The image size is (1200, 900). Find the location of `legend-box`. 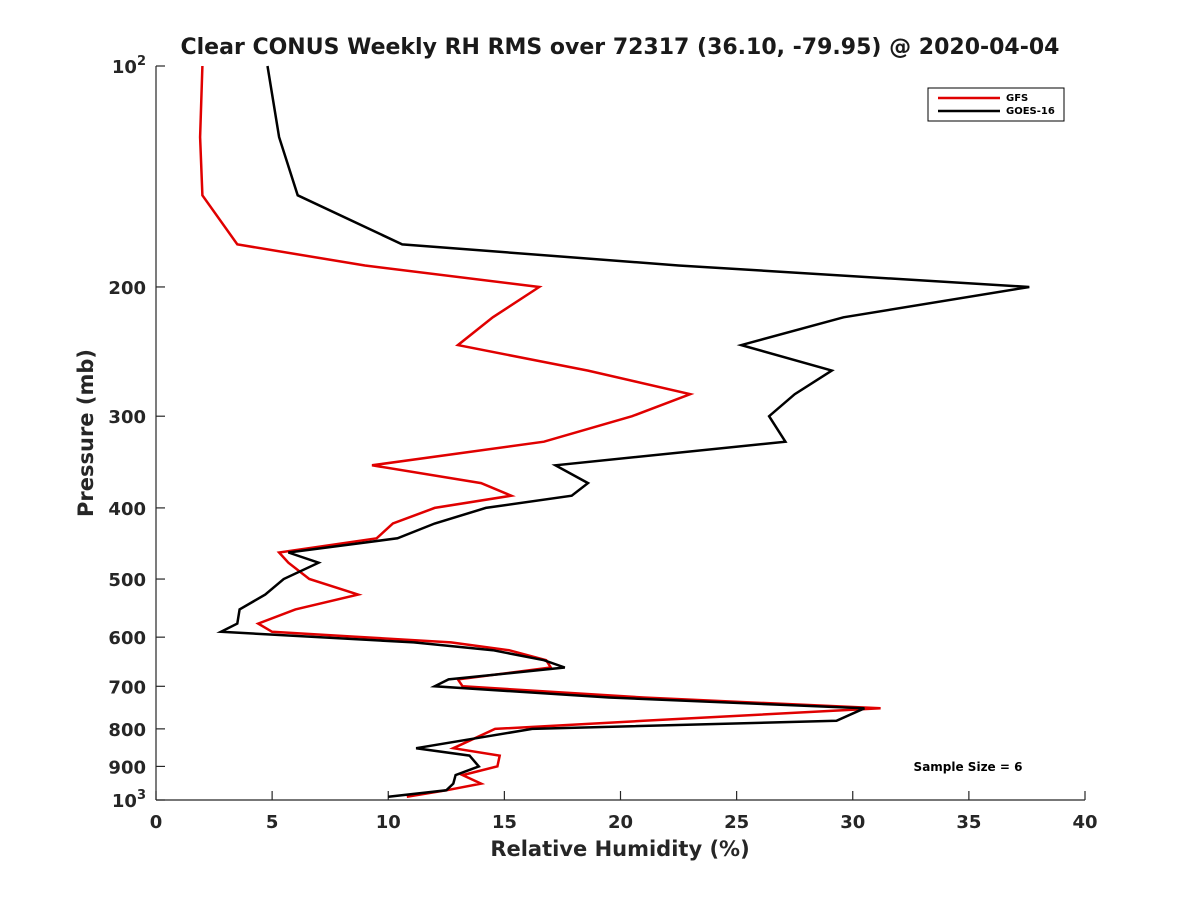

legend-box is located at coordinates (996, 104).